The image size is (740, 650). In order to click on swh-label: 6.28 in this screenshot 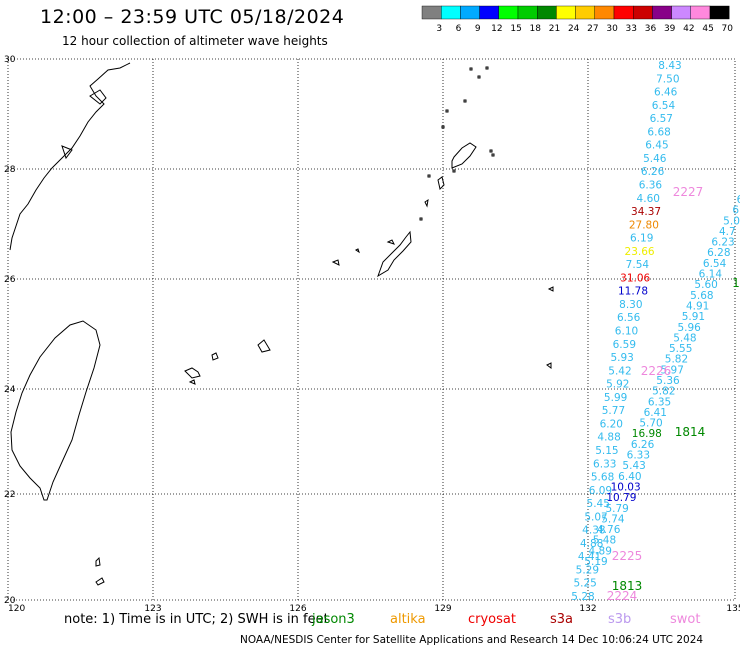, I will do `click(718, 253)`.